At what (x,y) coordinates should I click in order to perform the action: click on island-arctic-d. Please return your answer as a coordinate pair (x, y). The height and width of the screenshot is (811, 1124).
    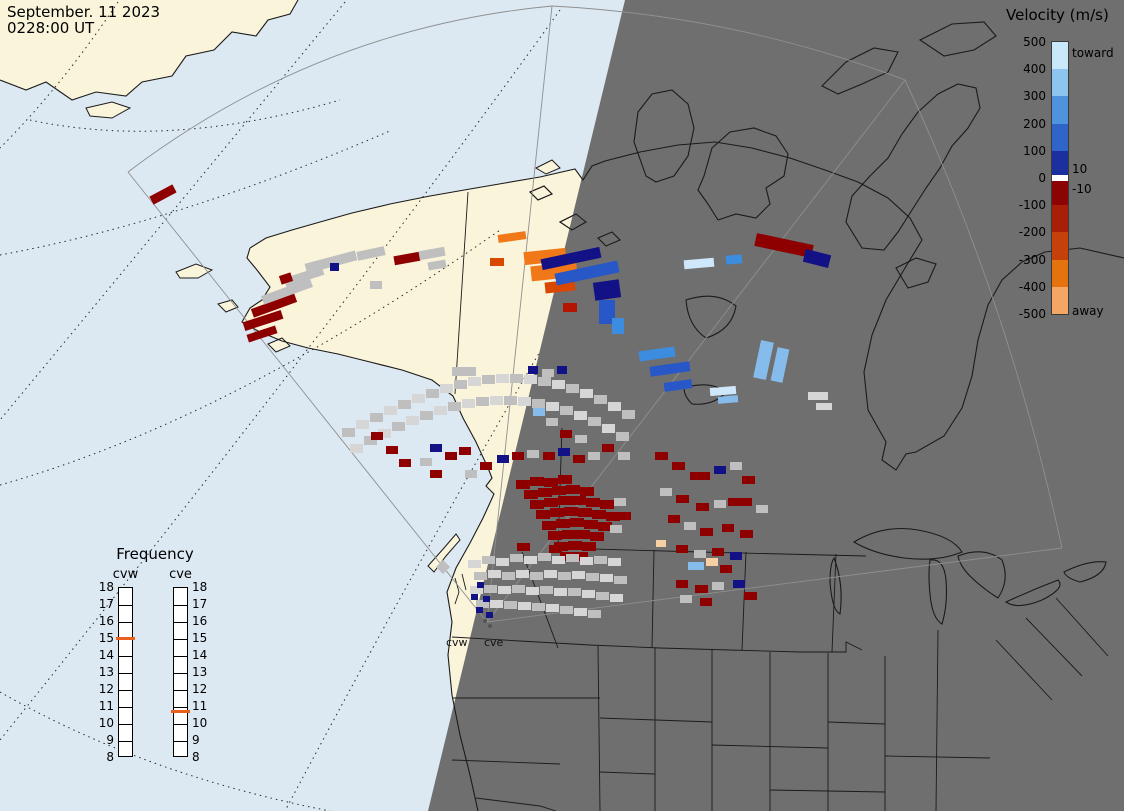
    Looking at the image, I should click on (609, 239).